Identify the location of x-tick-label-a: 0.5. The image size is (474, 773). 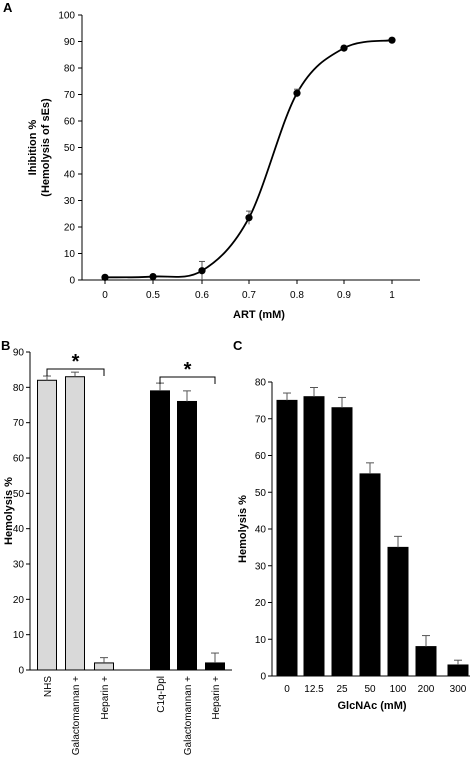
(153, 295).